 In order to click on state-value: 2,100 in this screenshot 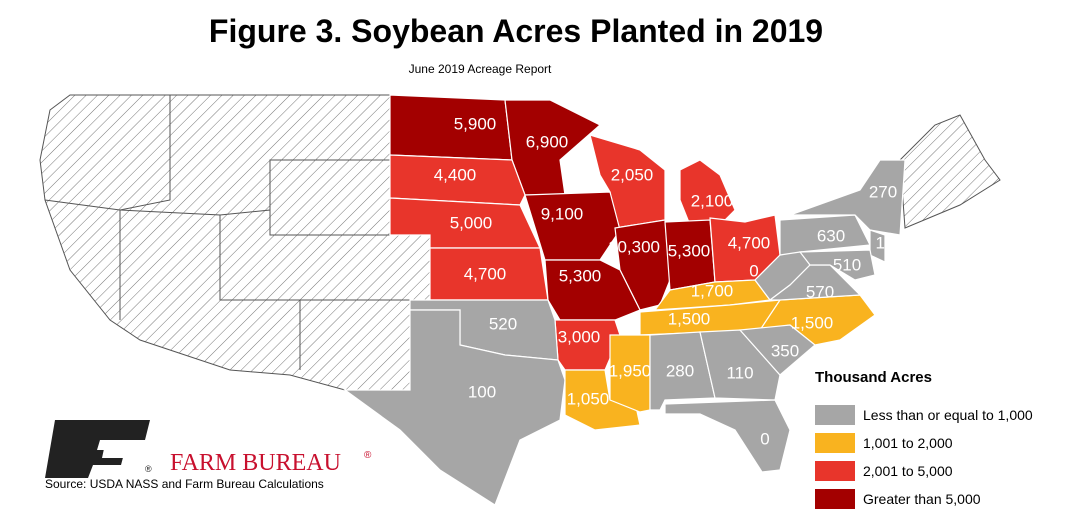, I will do `click(712, 200)`.